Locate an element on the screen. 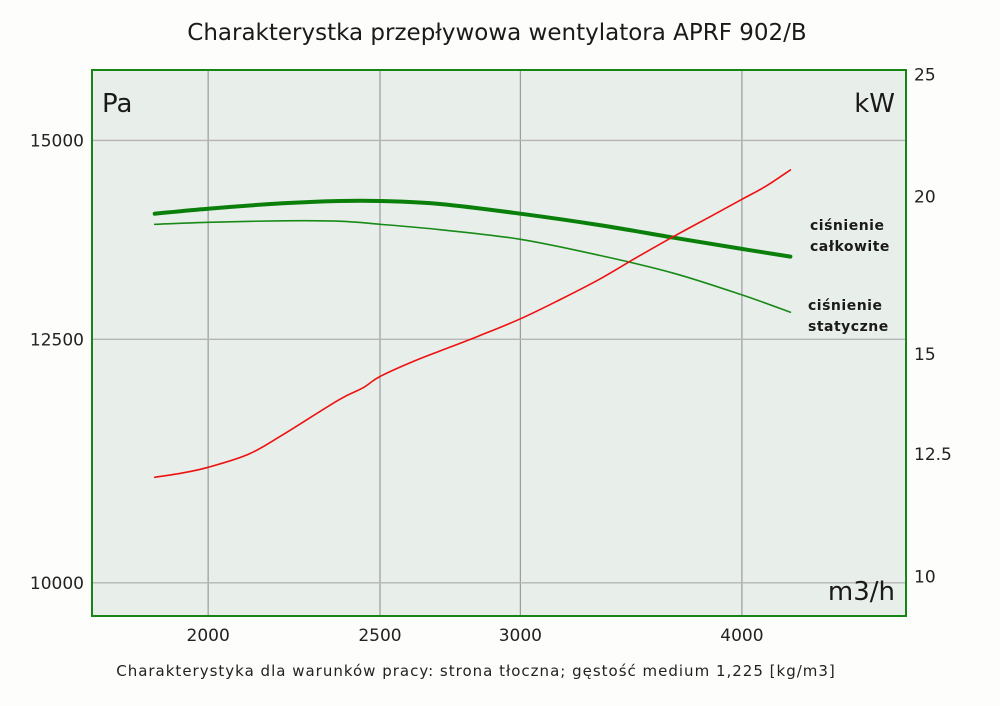  series-label-total-line2: całkowite is located at coordinates (850, 247).